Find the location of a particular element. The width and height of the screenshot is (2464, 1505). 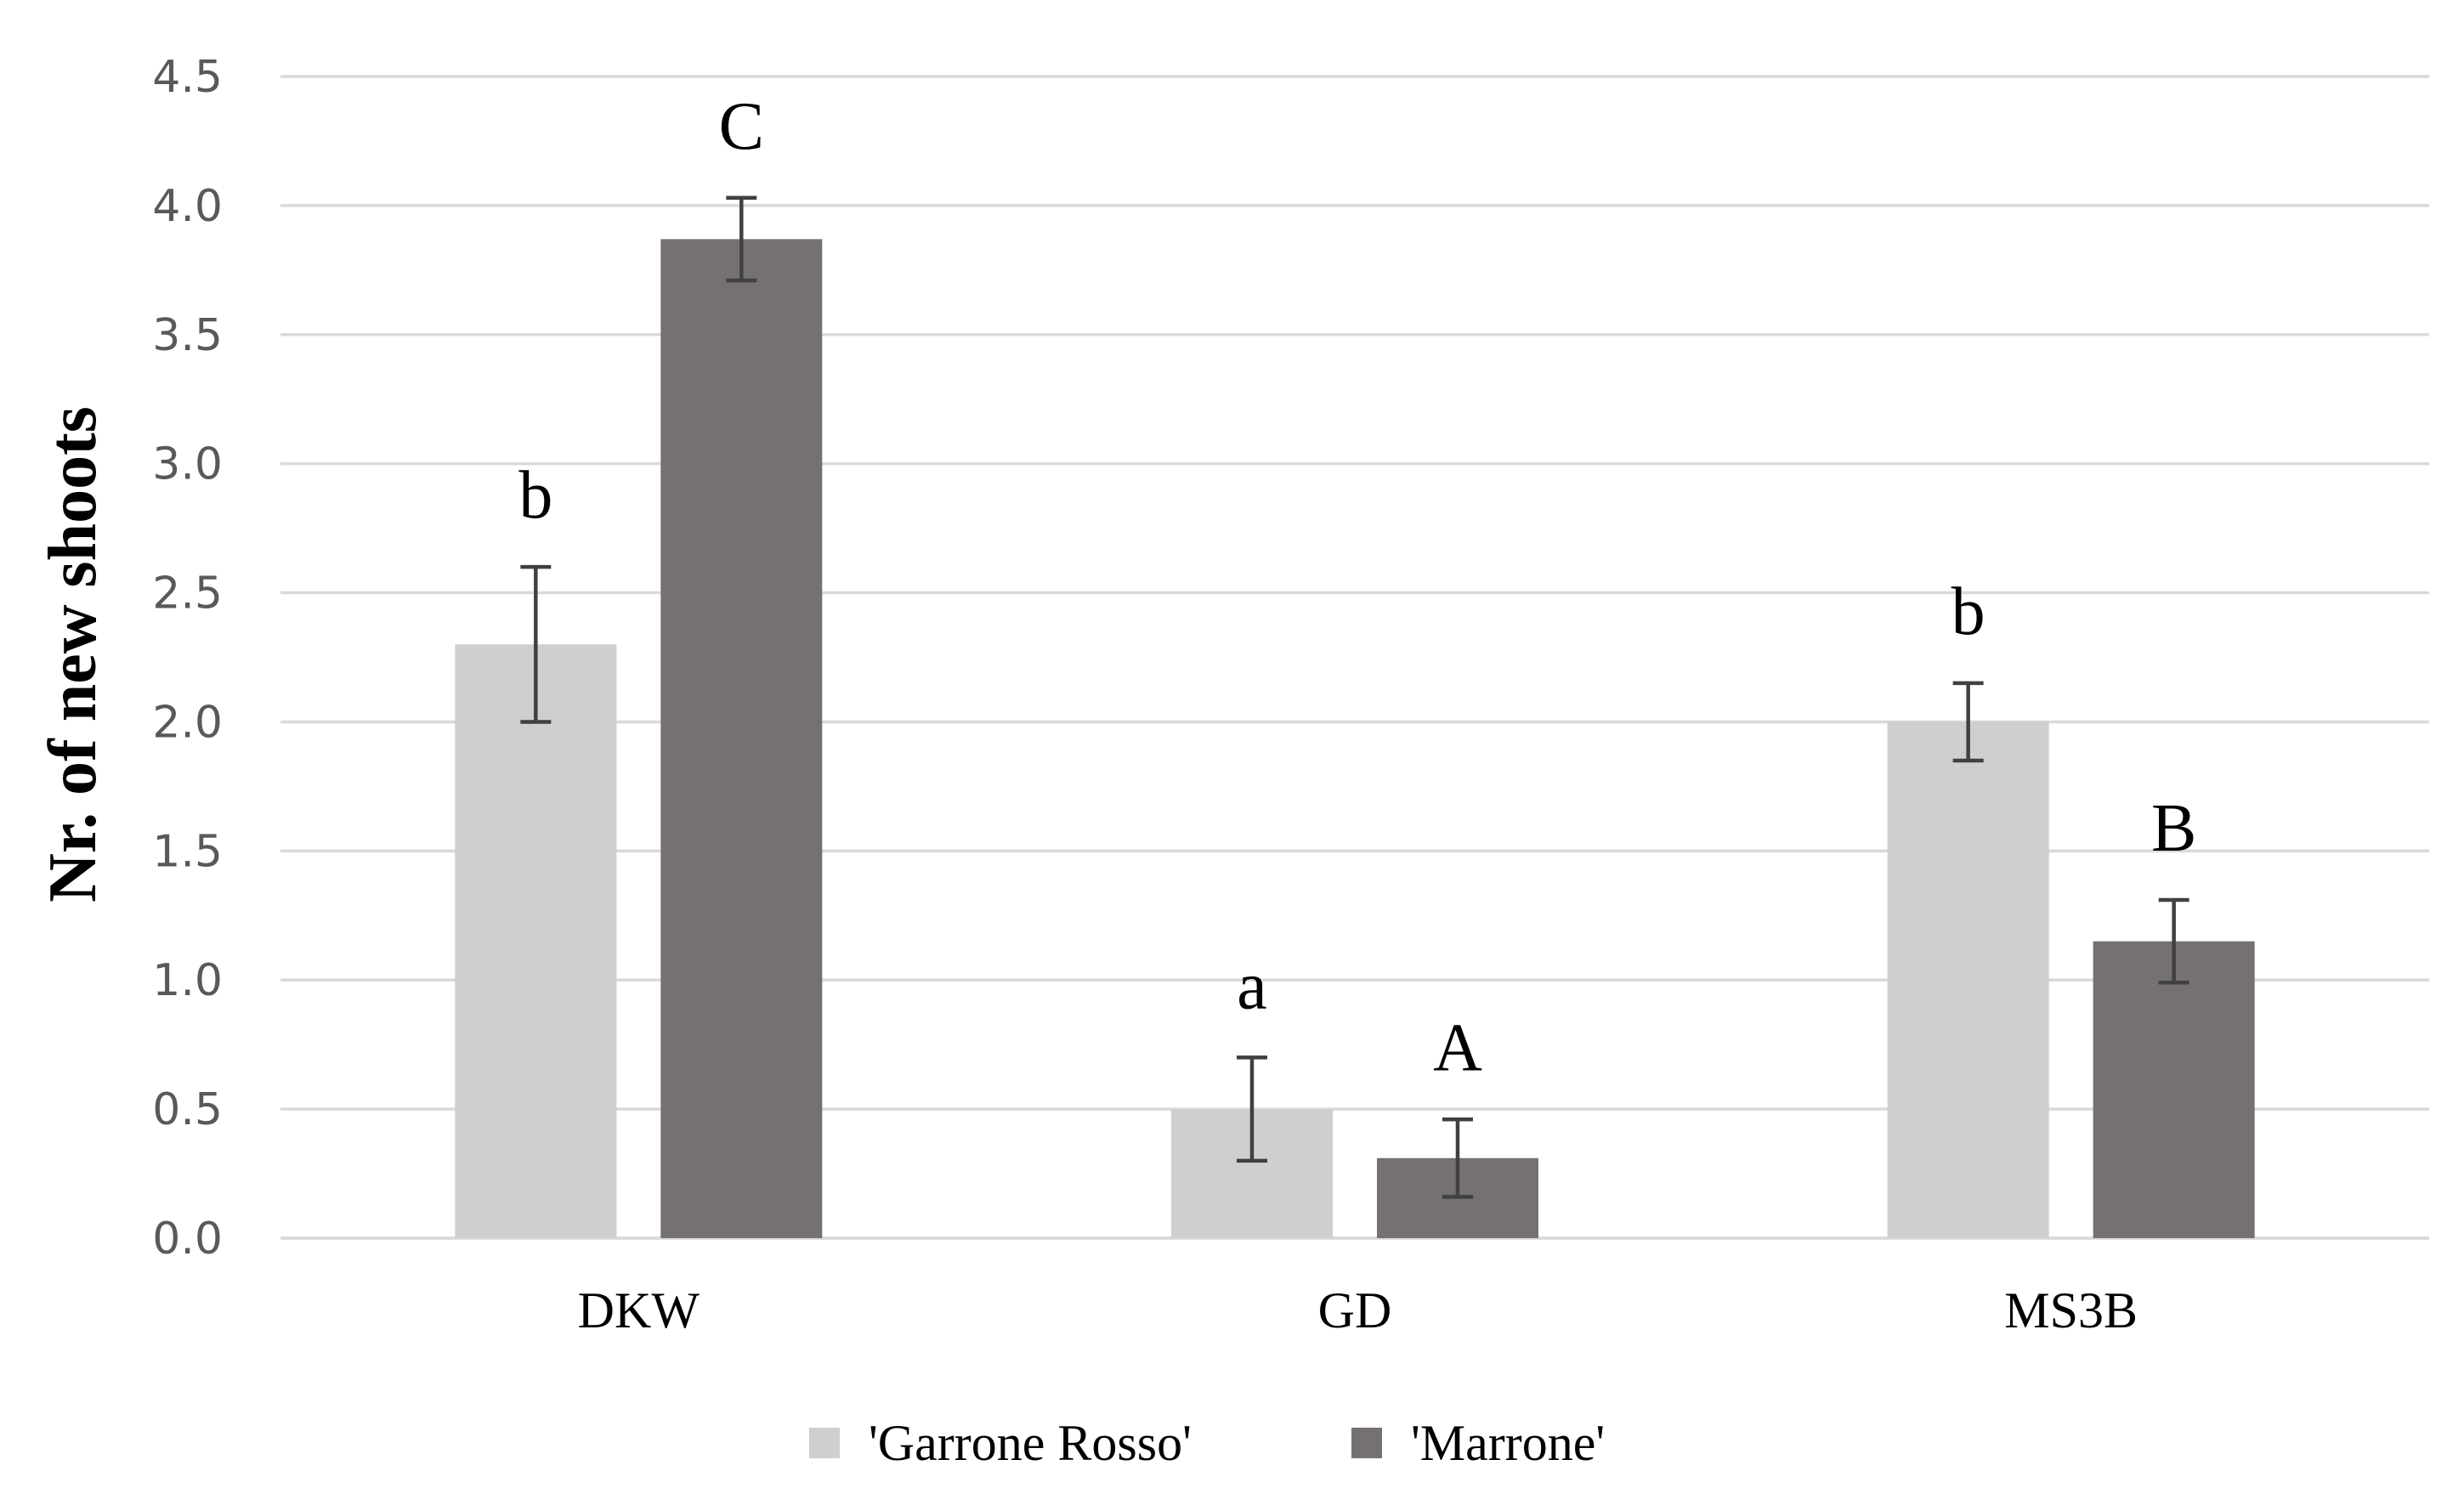

significance-label: B is located at coordinates (2174, 828).